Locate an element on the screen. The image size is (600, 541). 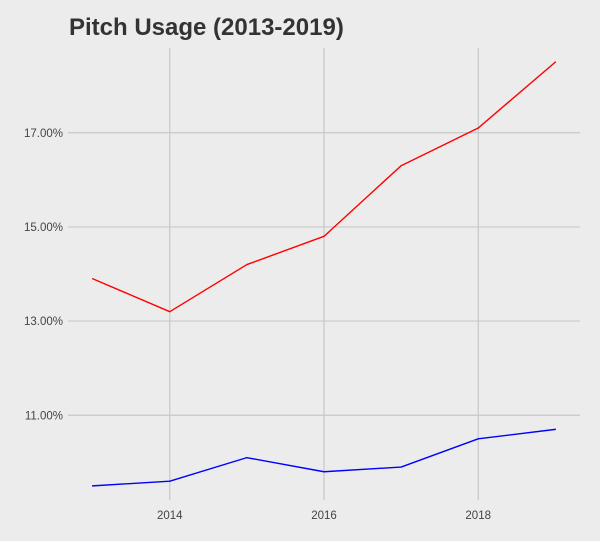
y-tick-label: 17.00% is located at coordinates (43, 134).